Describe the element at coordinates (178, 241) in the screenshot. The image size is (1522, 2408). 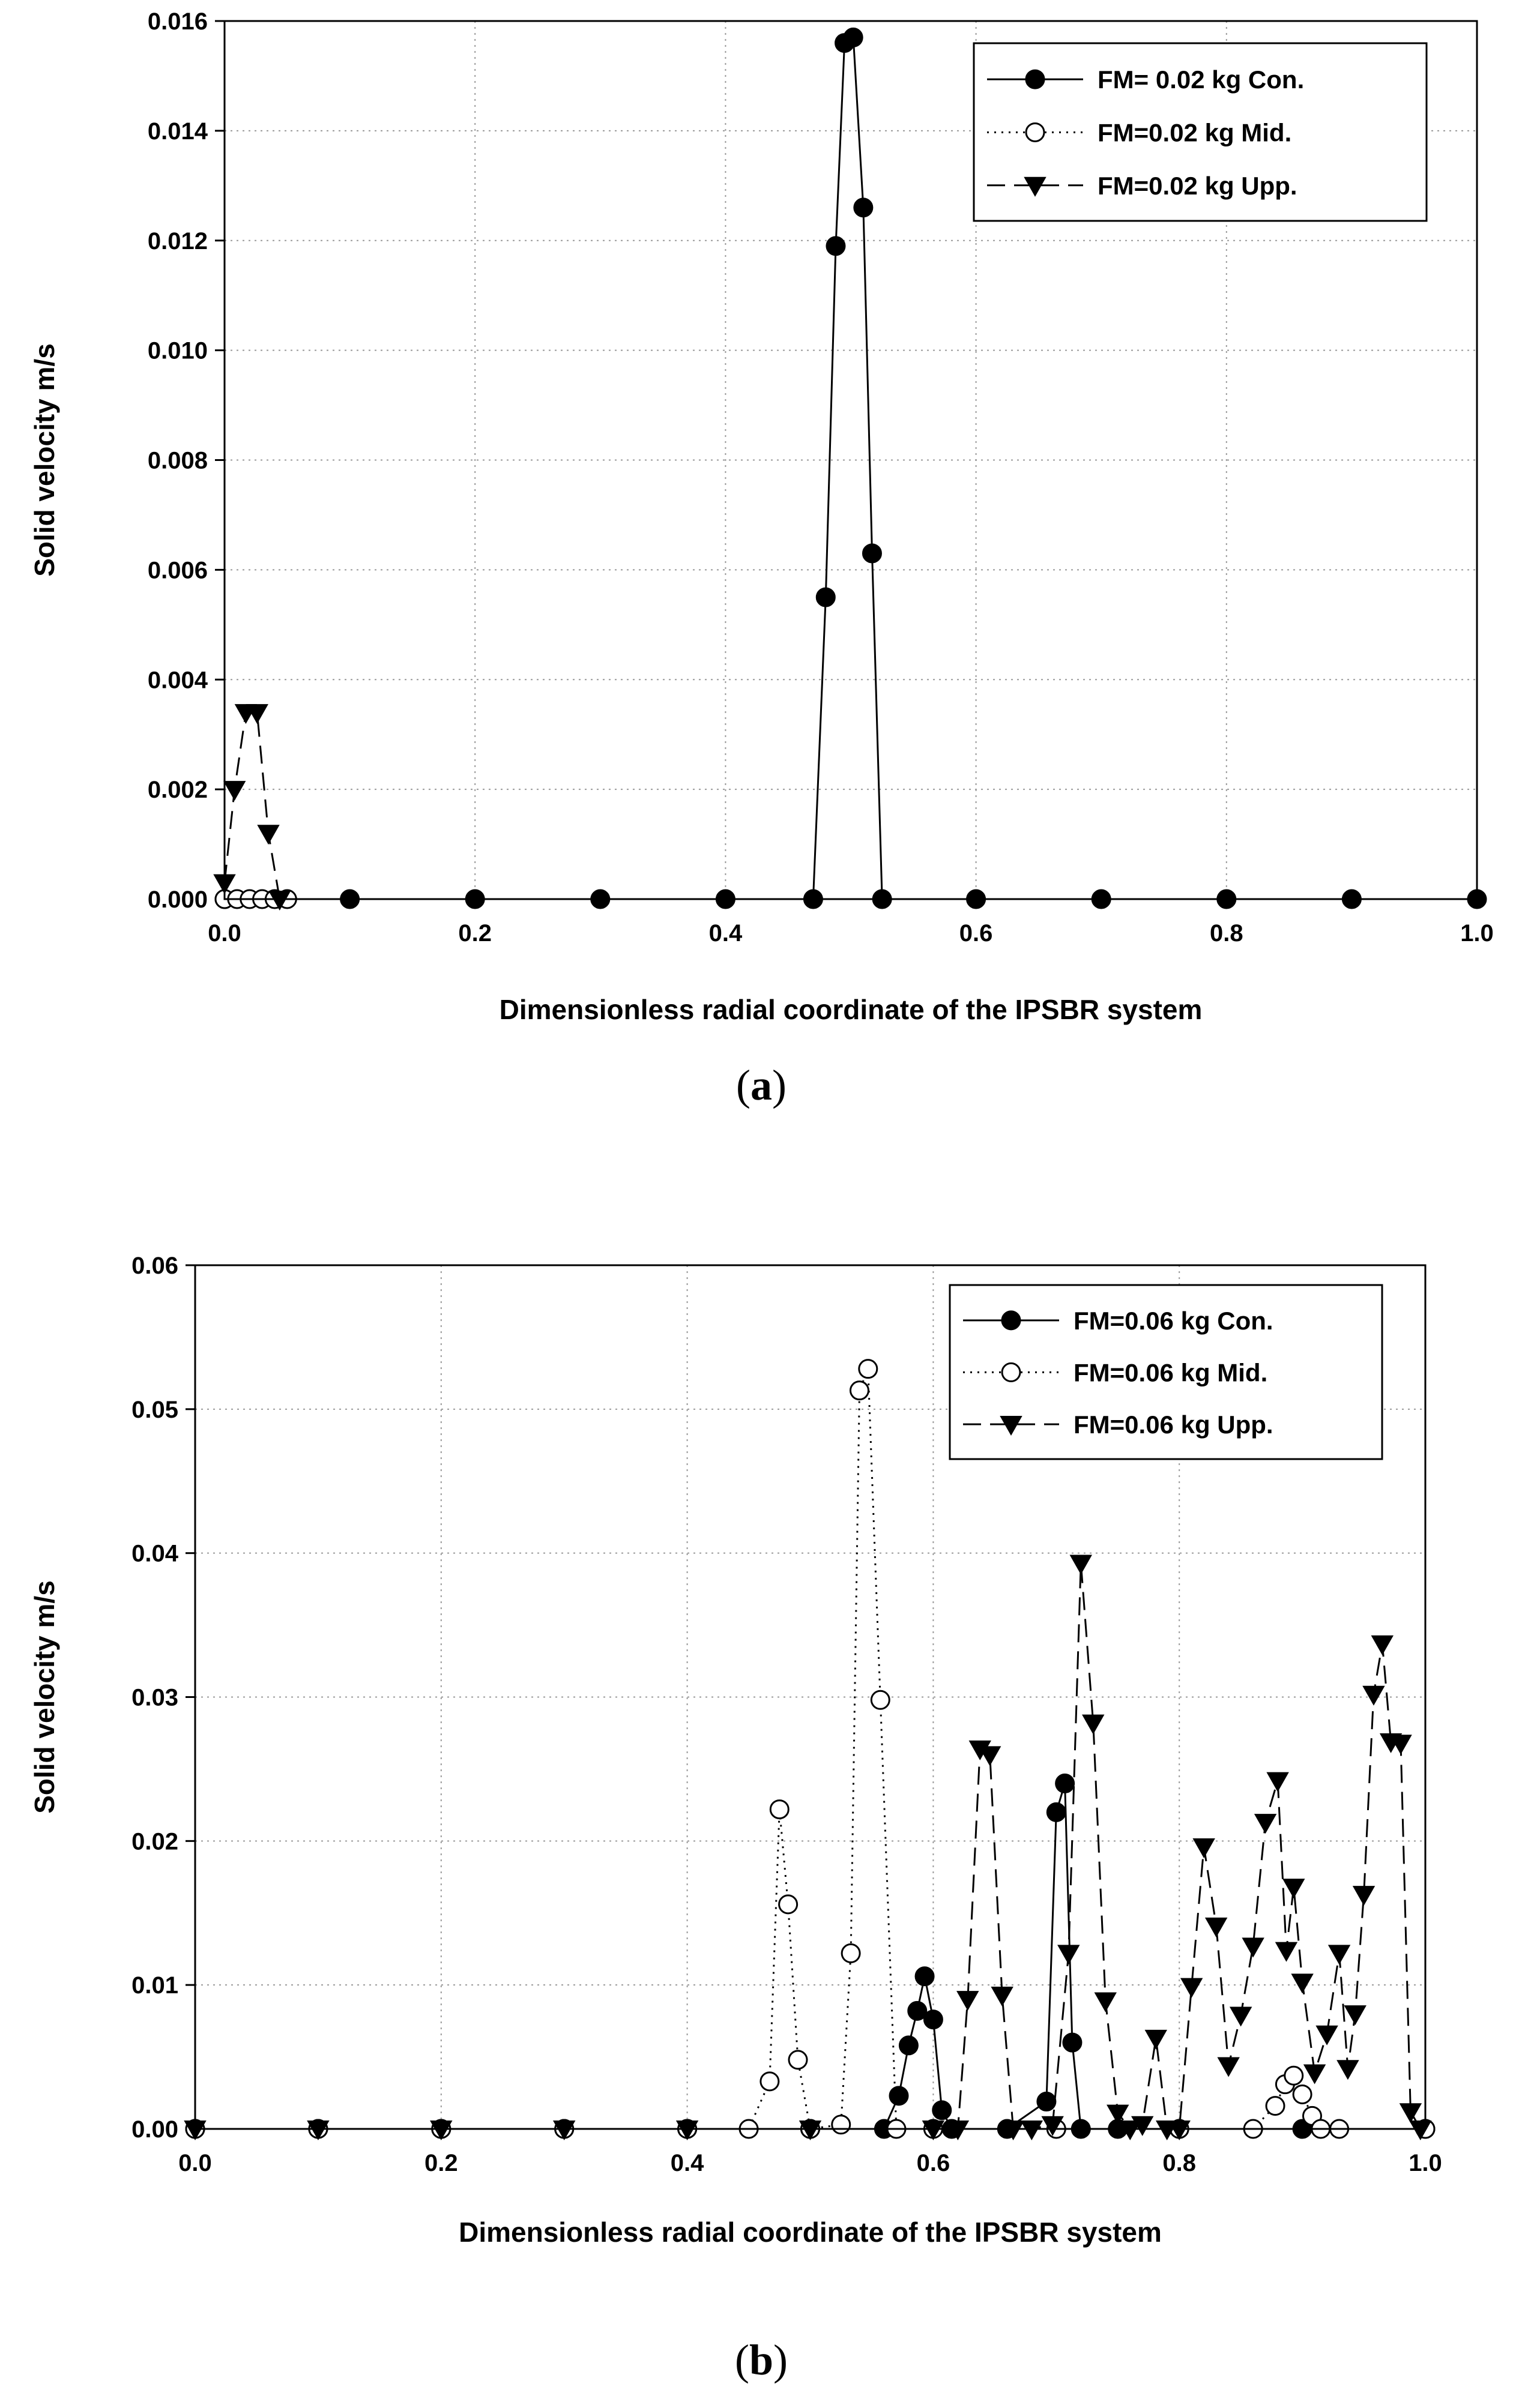
I see `y-tick-label: 0.012` at that location.